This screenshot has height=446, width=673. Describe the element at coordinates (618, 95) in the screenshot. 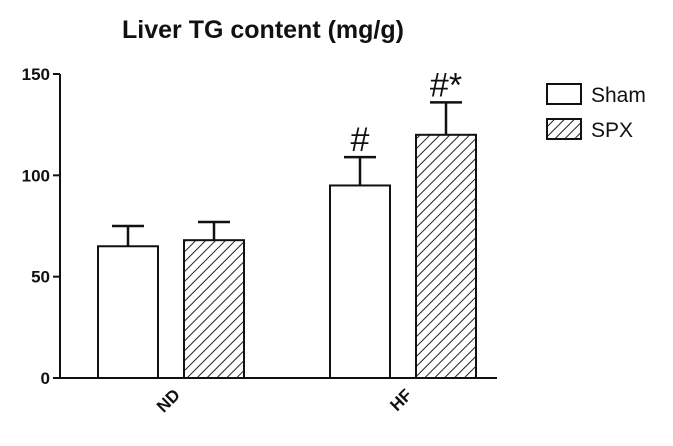

I see `legend-label-sham: Sham` at that location.